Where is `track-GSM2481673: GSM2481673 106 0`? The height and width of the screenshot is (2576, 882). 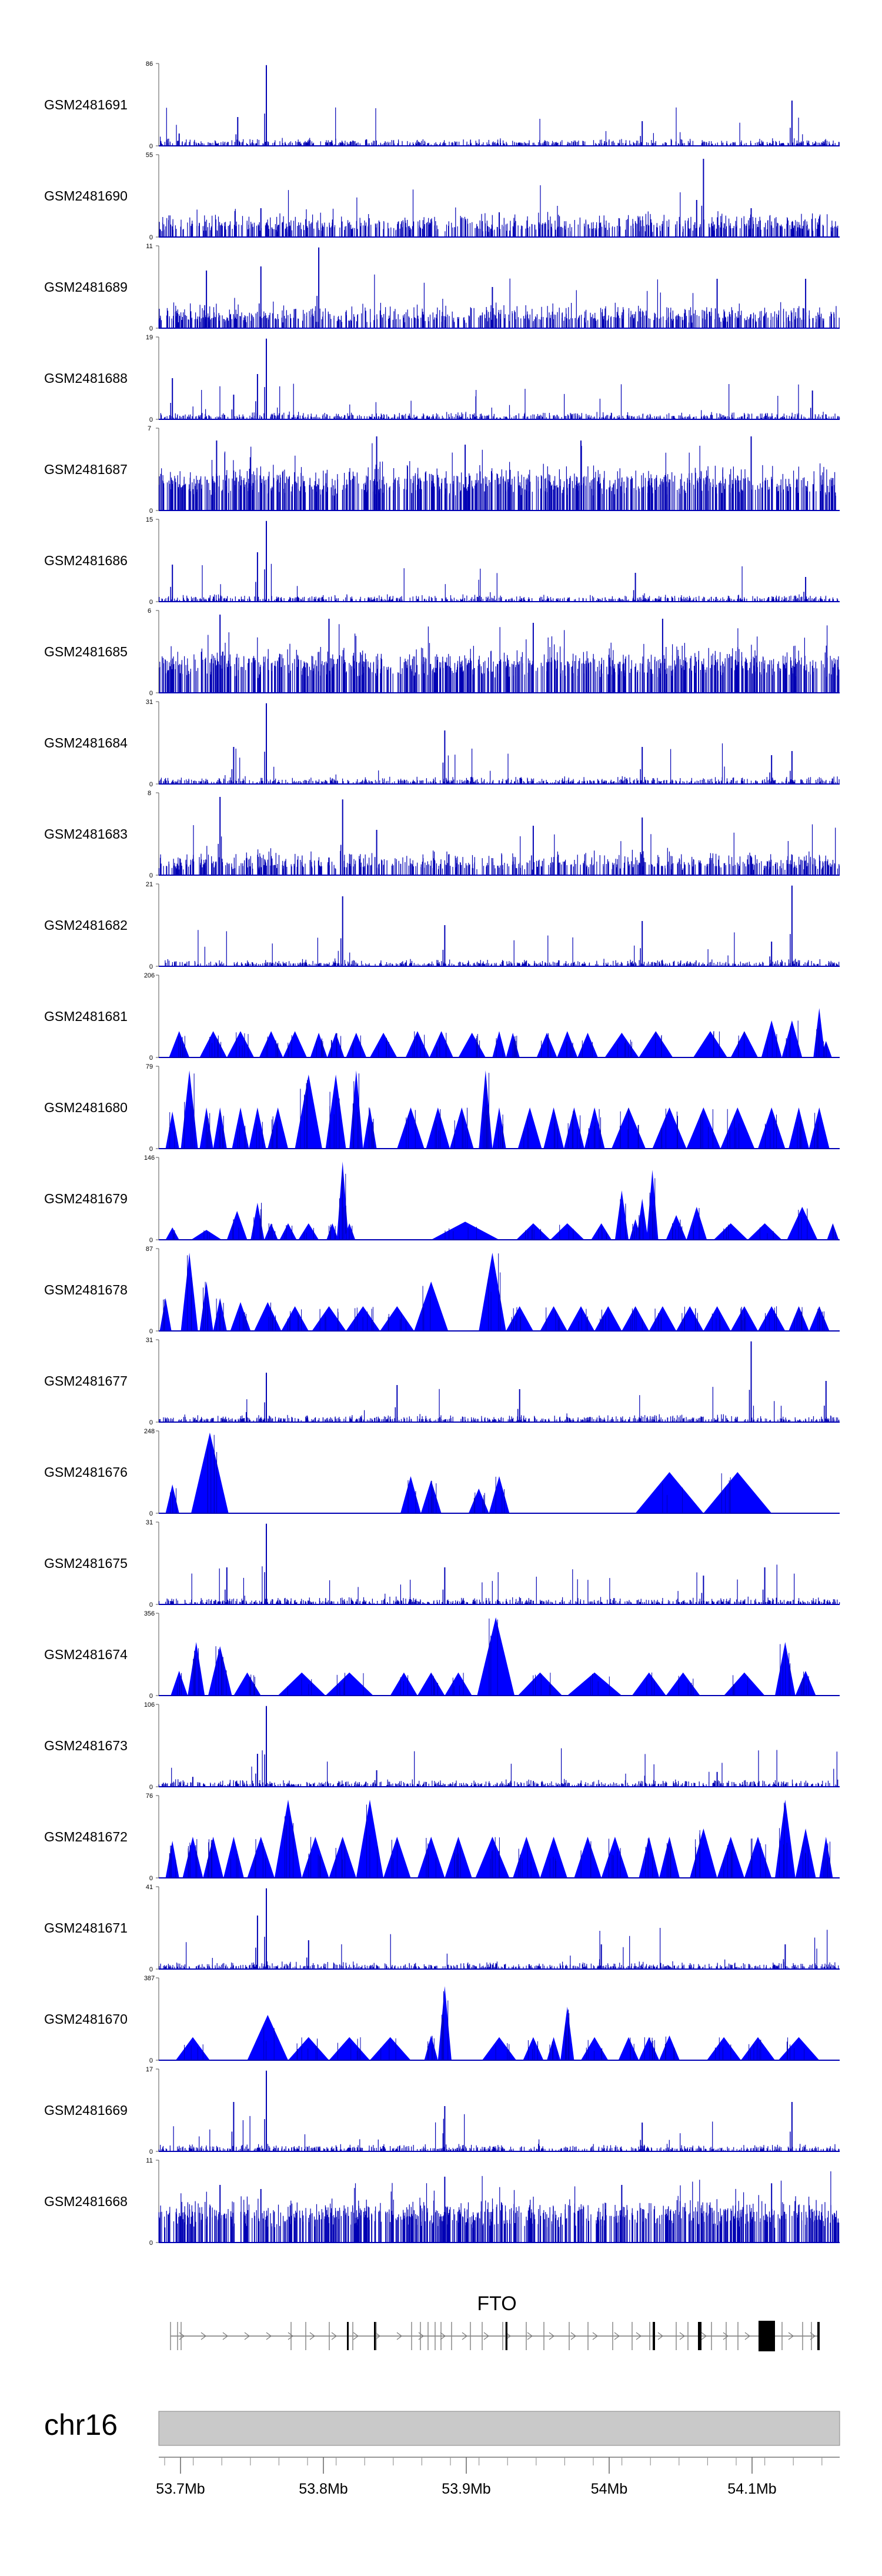
track-GSM2481673: GSM2481673 106 0 is located at coordinates (442, 1746).